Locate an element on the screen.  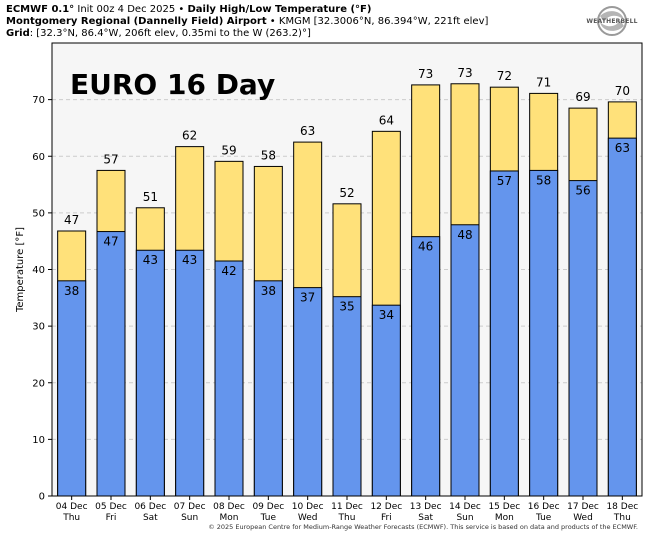
low-label: 37 is located at coordinates (307, 298).